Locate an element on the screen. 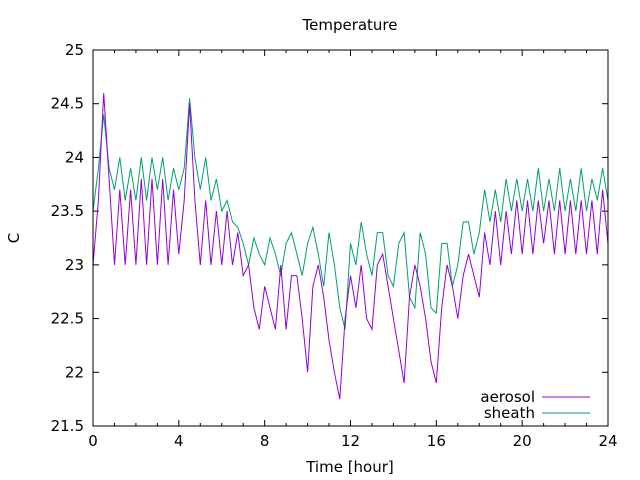 The height and width of the screenshot is (480, 640). x-tick-label: 12 is located at coordinates (350, 441).